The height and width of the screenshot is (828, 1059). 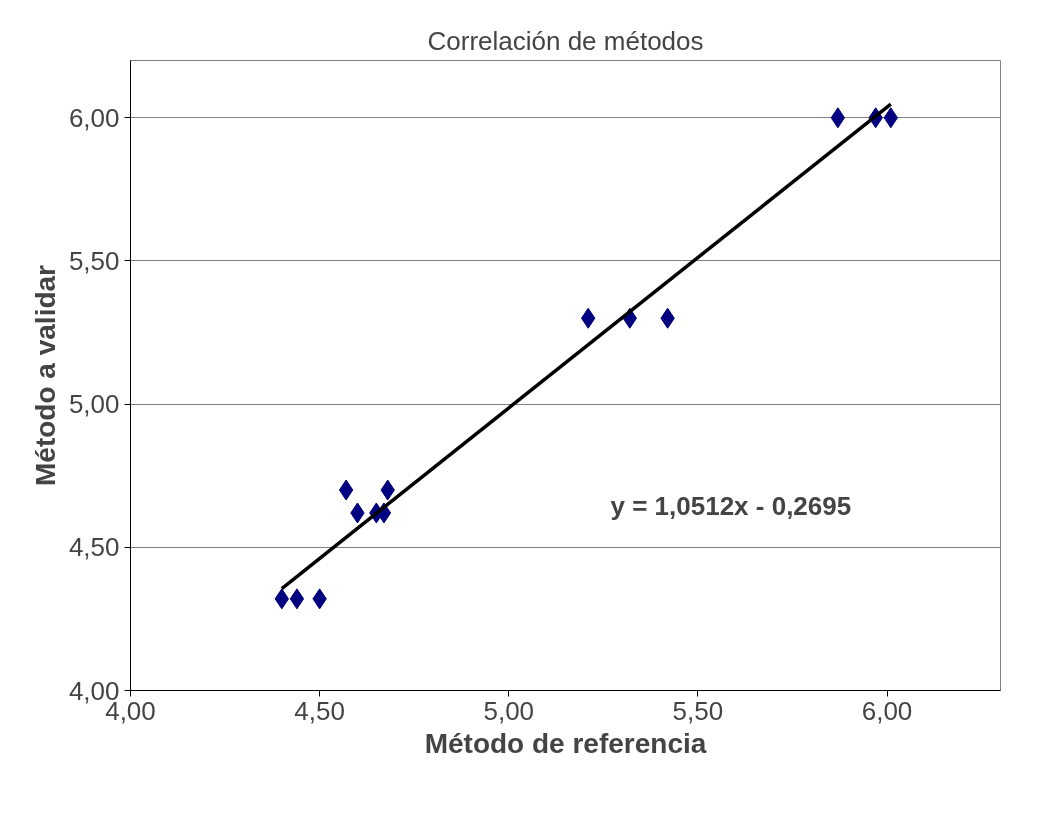 What do you see at coordinates (94, 547) in the screenshot?
I see `y-tick-label: 4,50` at bounding box center [94, 547].